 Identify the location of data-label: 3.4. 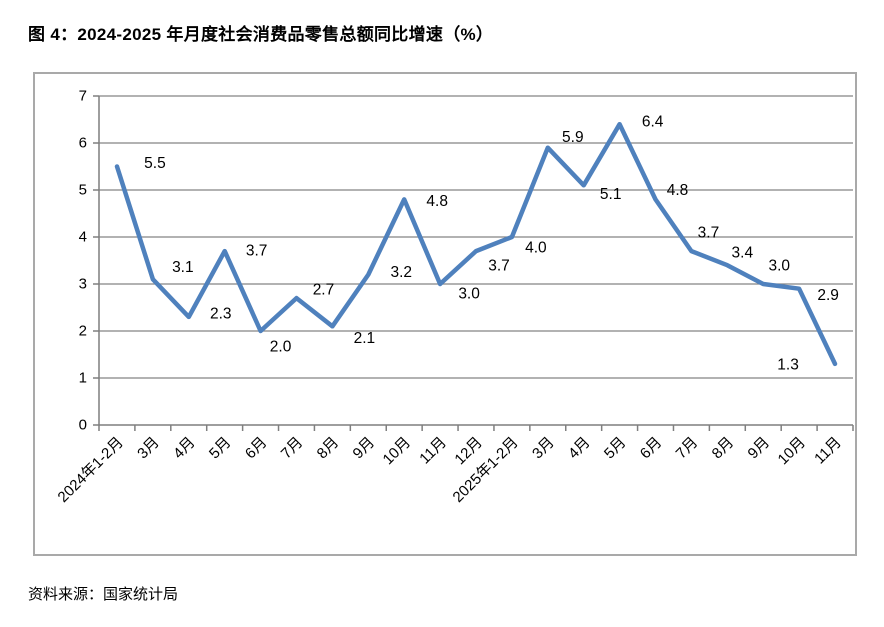
(743, 253).